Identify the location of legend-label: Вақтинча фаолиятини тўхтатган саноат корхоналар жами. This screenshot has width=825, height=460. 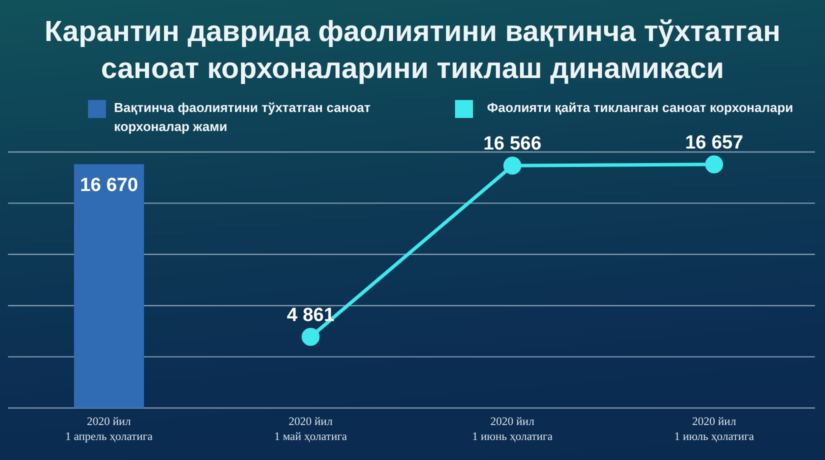
(243, 117).